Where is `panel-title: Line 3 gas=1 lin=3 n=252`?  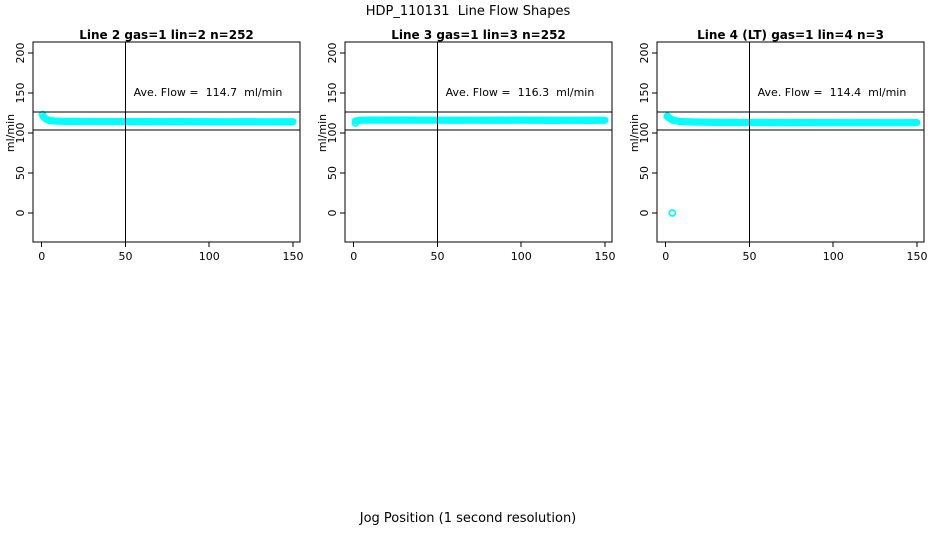
panel-title: Line 3 gas=1 lin=3 n=252 is located at coordinates (478, 35).